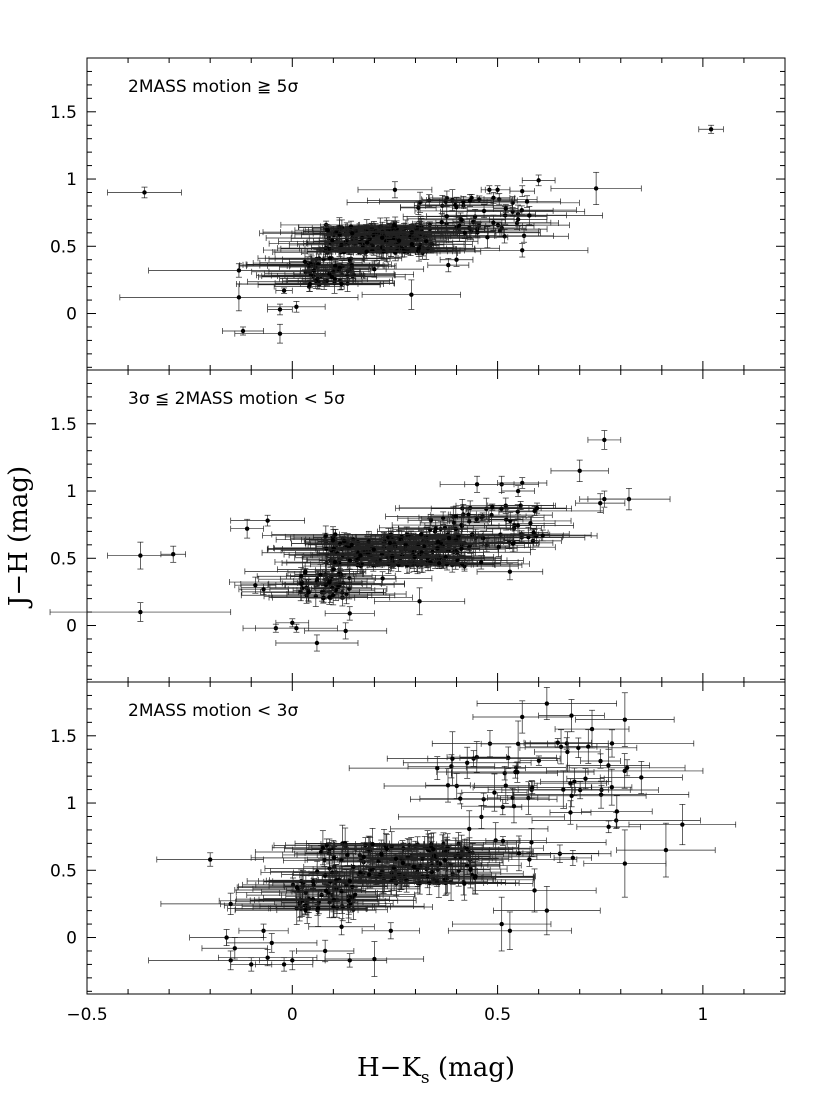 The image size is (830, 1106). Describe the element at coordinates (63, 247) in the screenshot. I see `y-tick-label: 0.5` at that location.